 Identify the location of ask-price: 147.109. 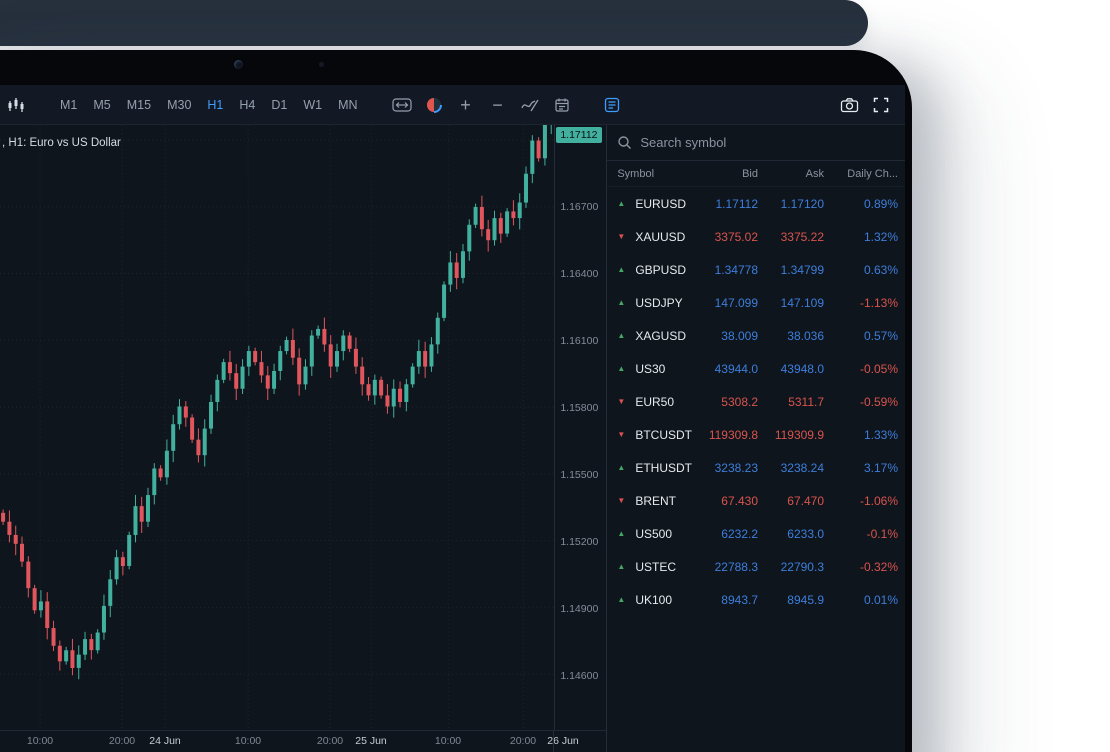
(802, 302).